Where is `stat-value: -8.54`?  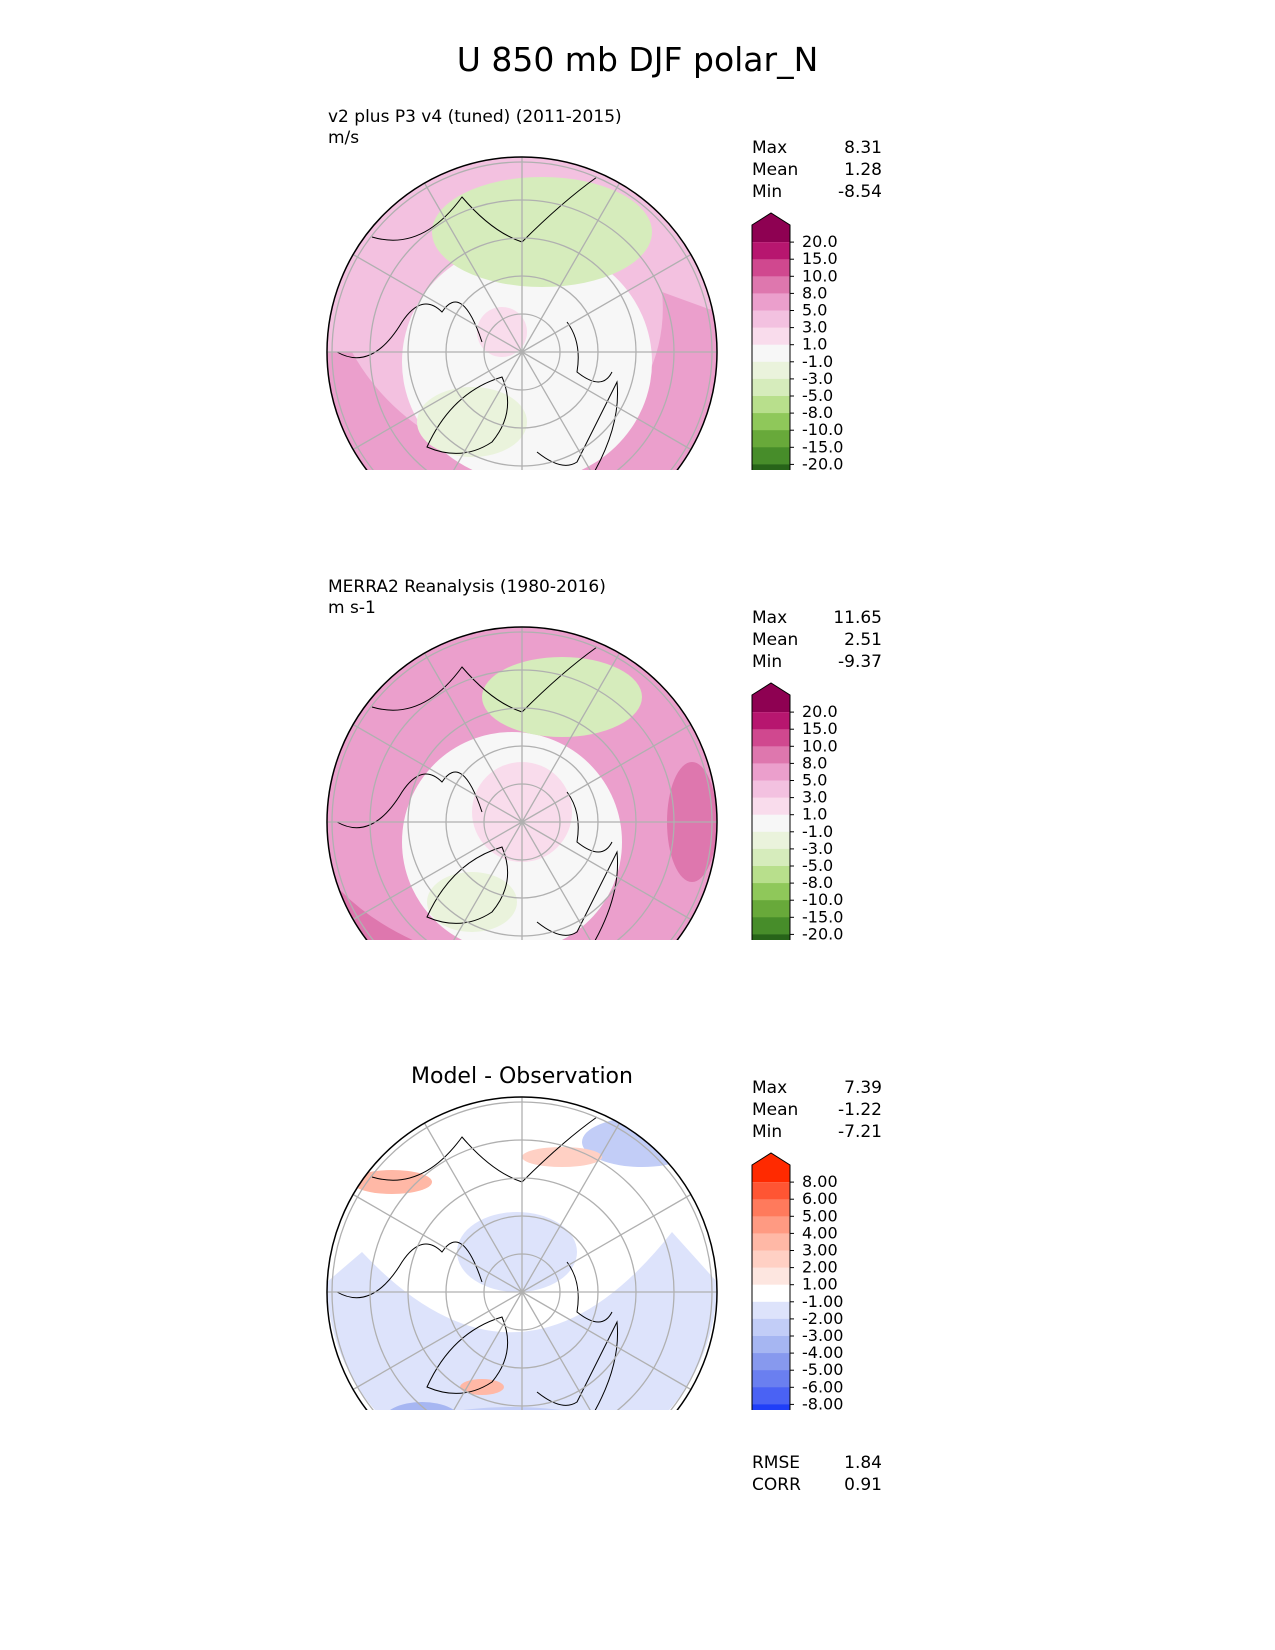
stat-value: -8.54 is located at coordinates (860, 192).